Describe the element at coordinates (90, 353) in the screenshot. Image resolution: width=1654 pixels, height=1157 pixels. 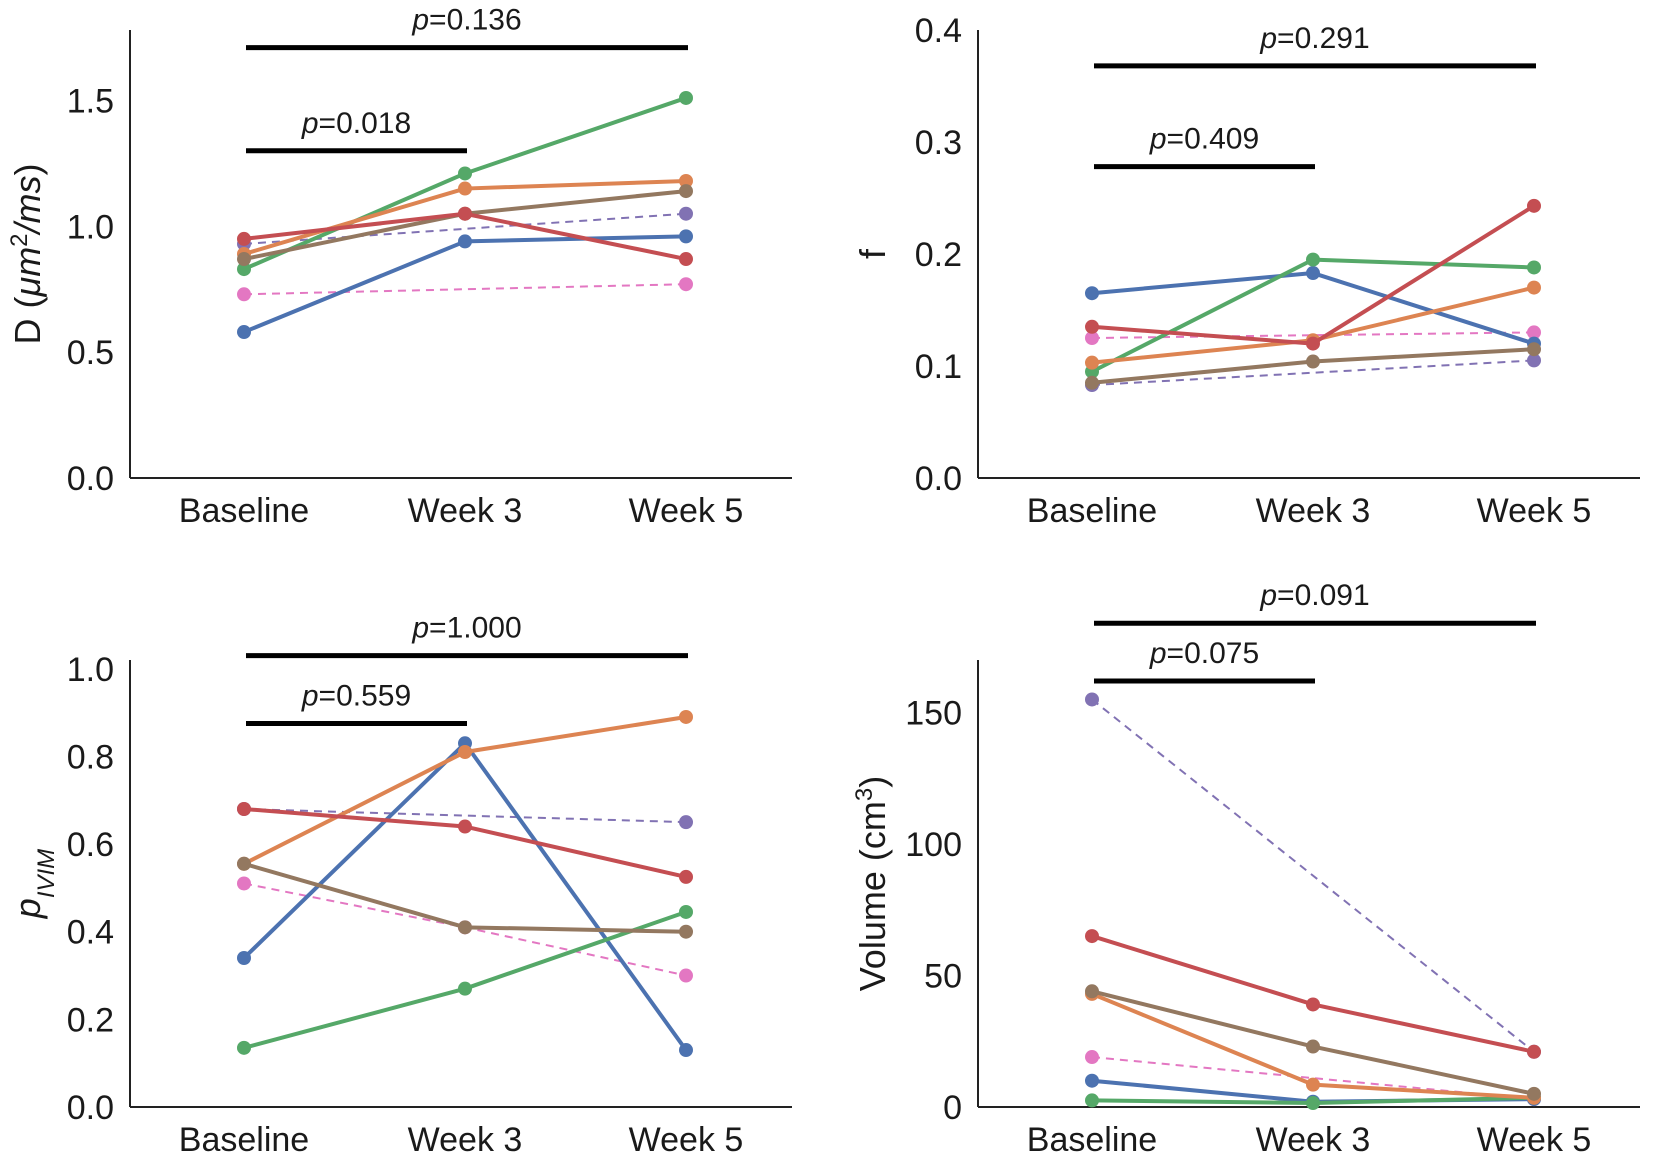
I see `y-tick-label: 0.5` at that location.